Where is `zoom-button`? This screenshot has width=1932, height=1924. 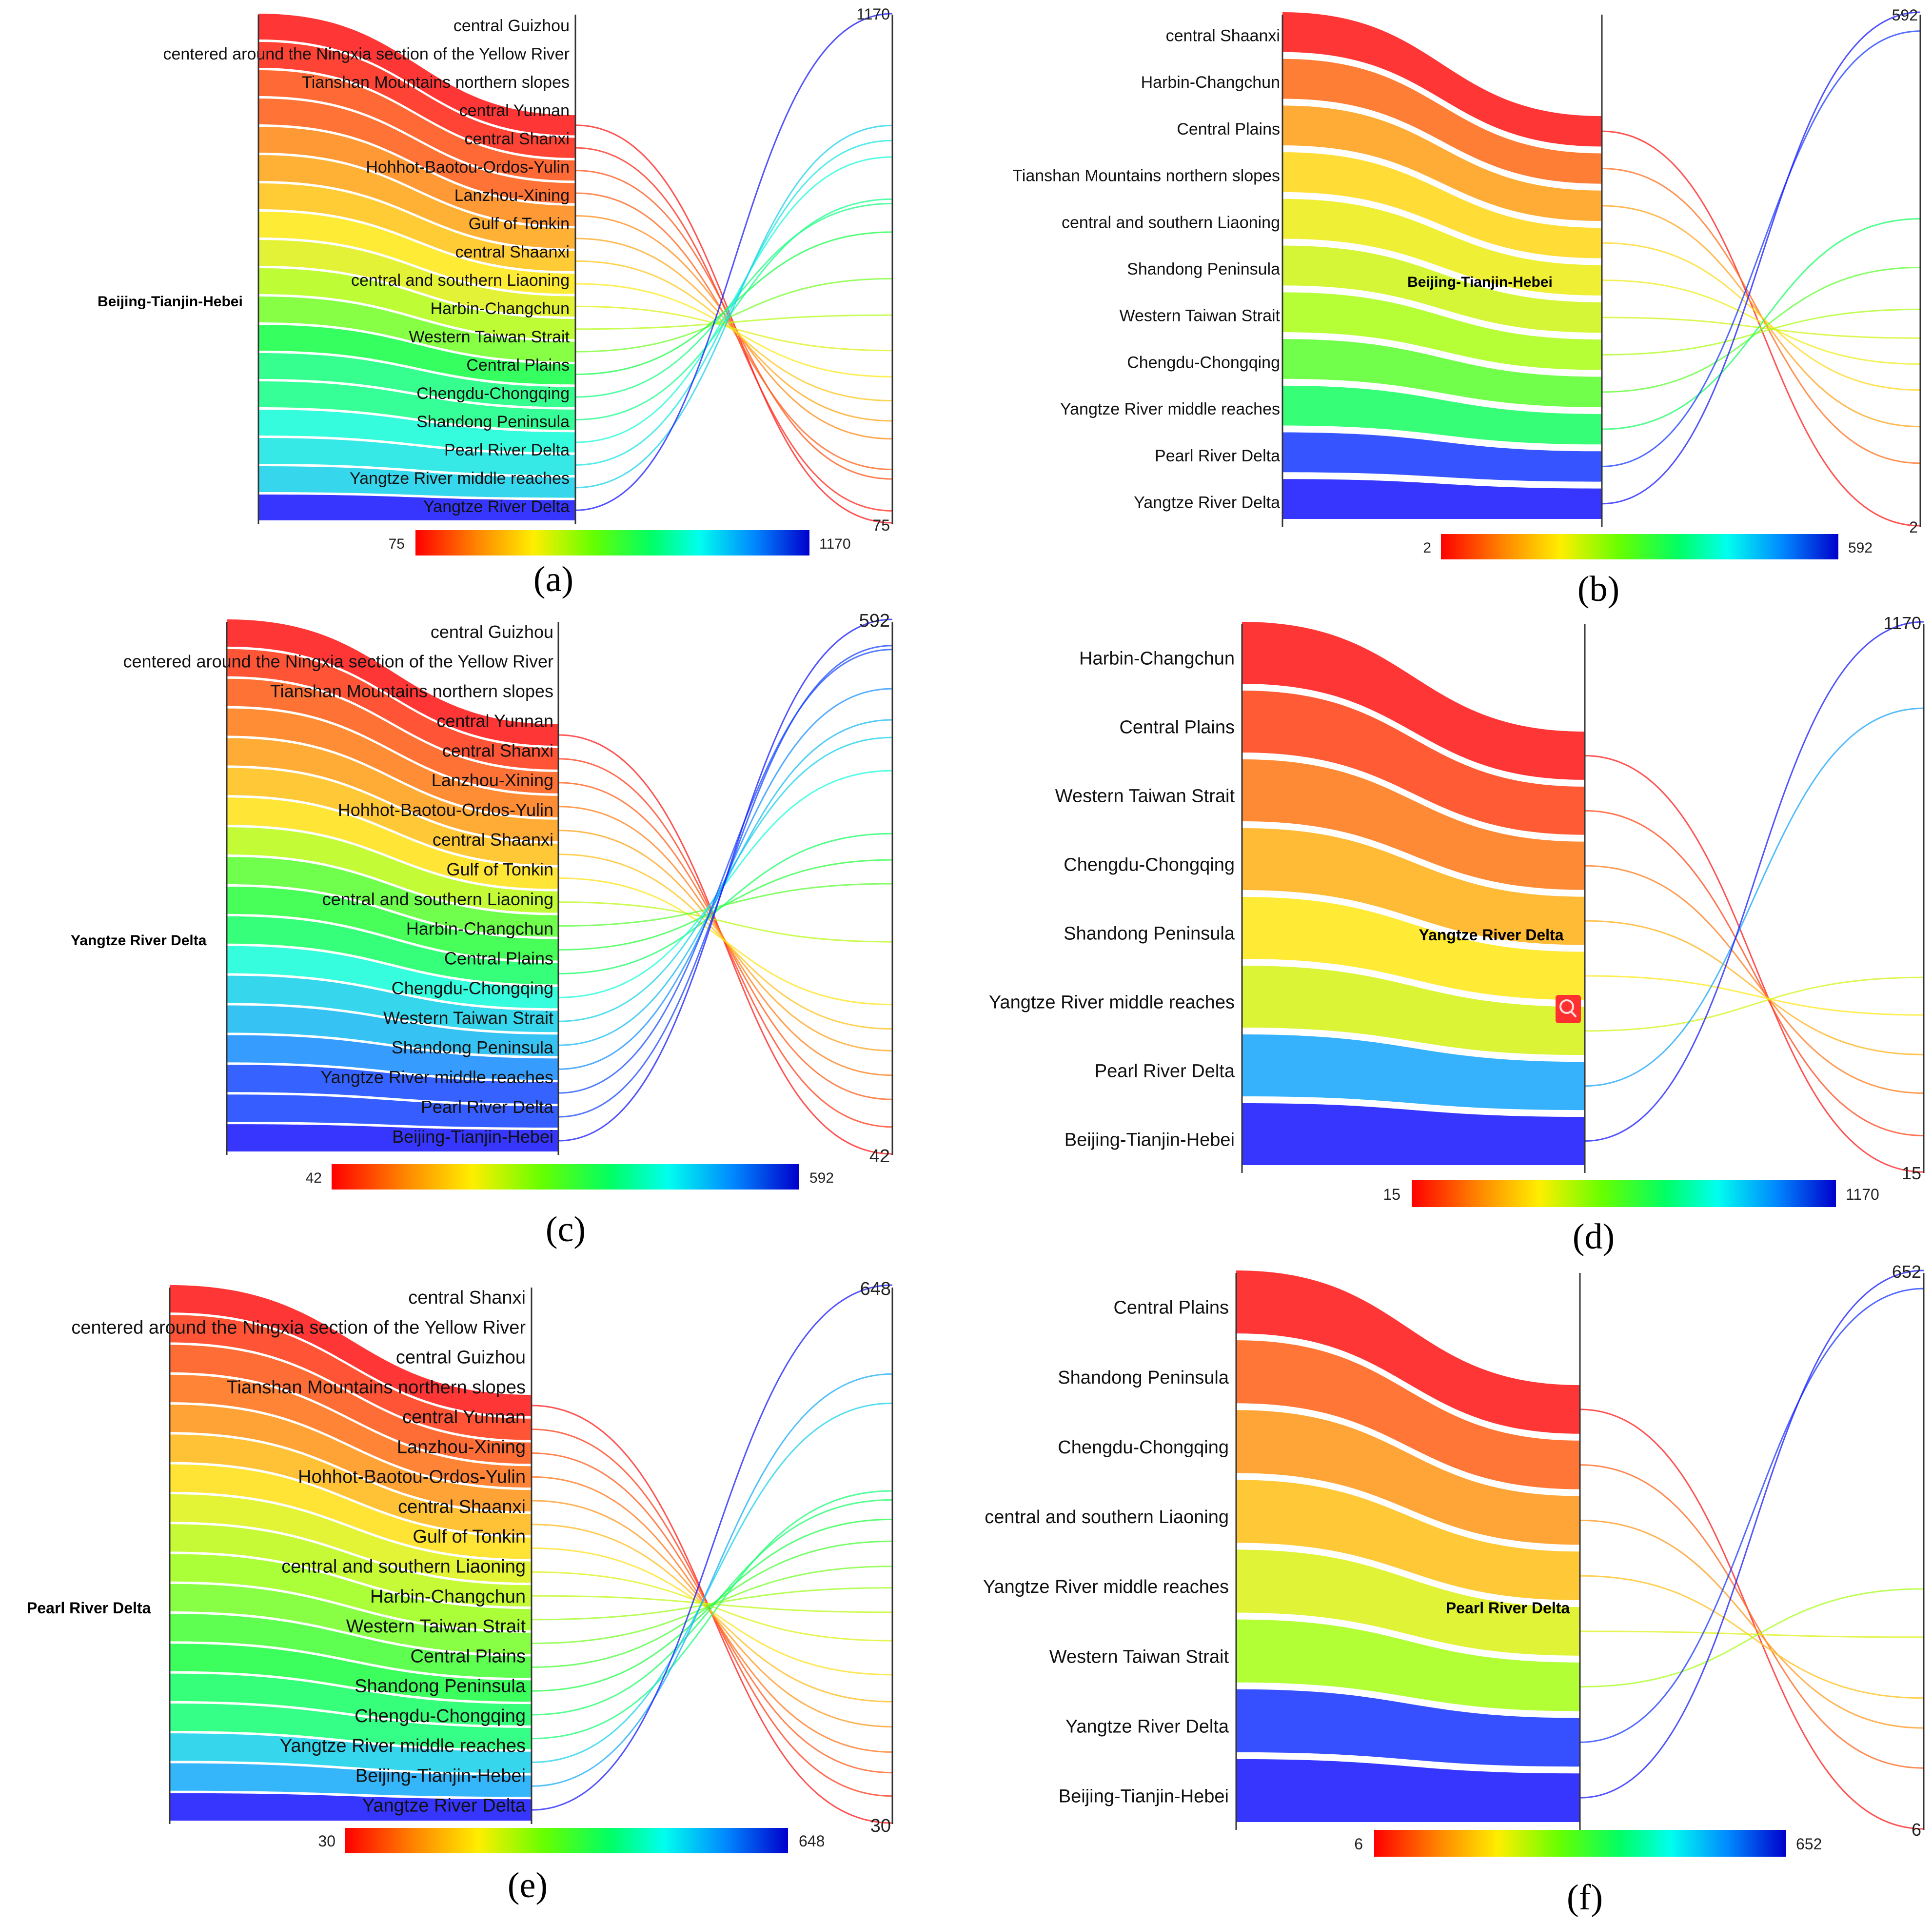
zoom-button is located at coordinates (1568, 1009).